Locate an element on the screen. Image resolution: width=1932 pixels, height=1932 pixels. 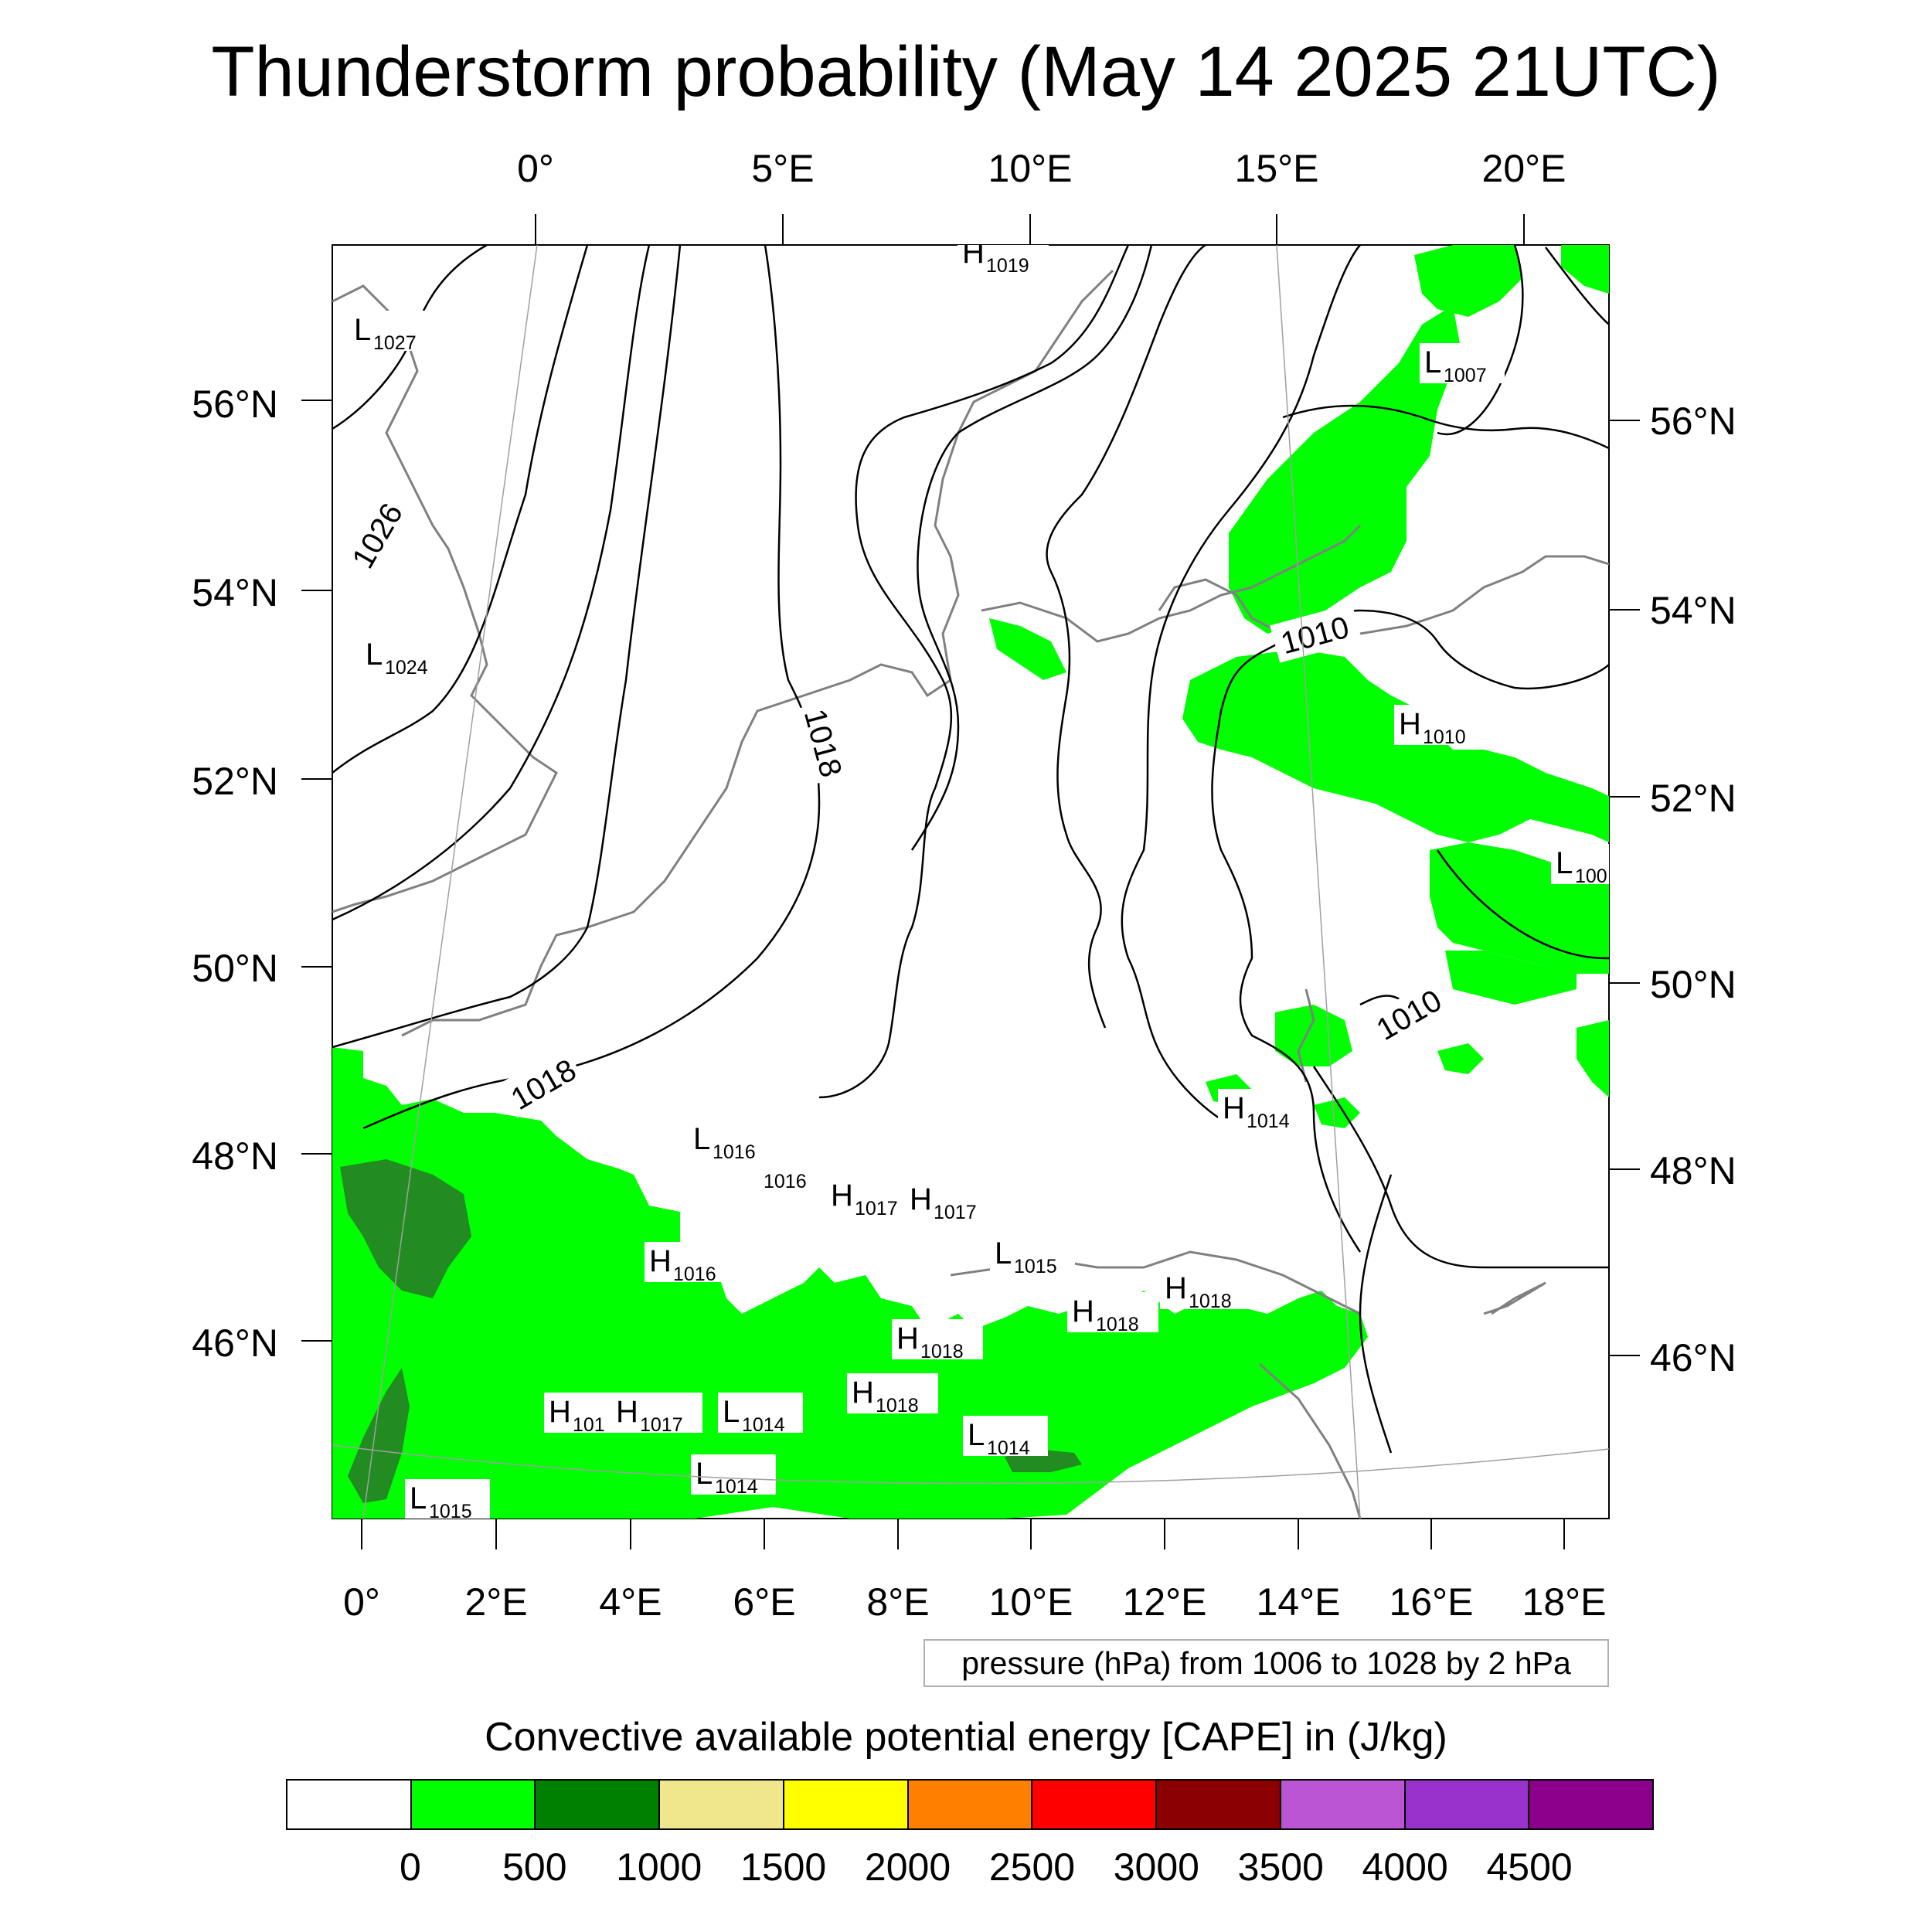
colorbar is located at coordinates (970, 1804).